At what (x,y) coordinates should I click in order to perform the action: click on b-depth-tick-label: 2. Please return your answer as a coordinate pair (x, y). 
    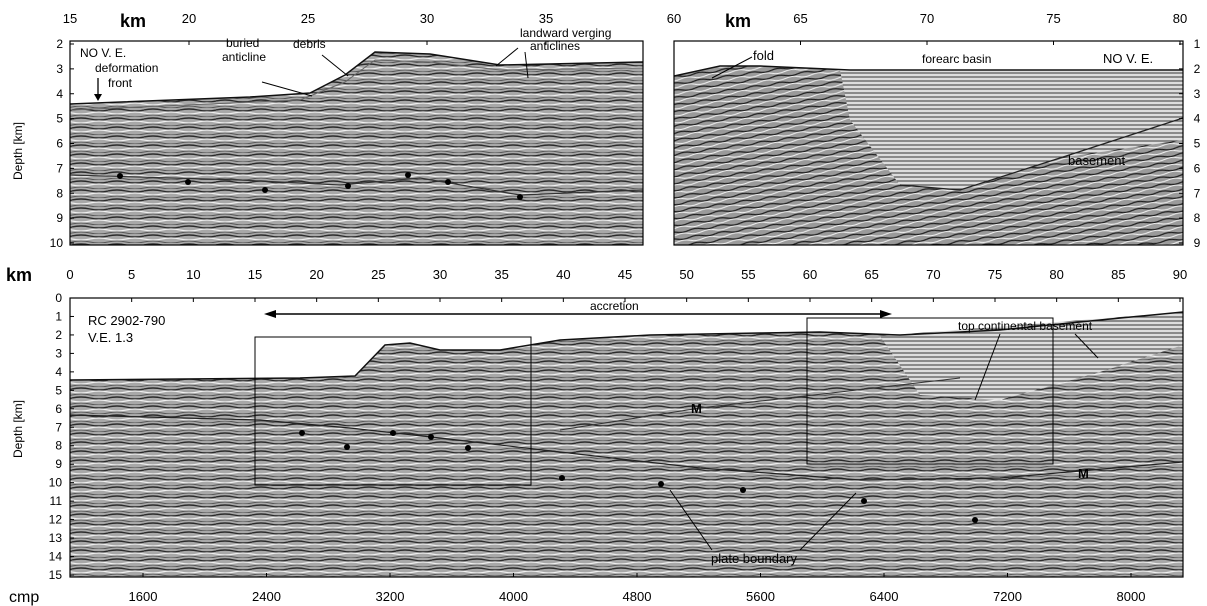
    Looking at the image, I should click on (58, 335).